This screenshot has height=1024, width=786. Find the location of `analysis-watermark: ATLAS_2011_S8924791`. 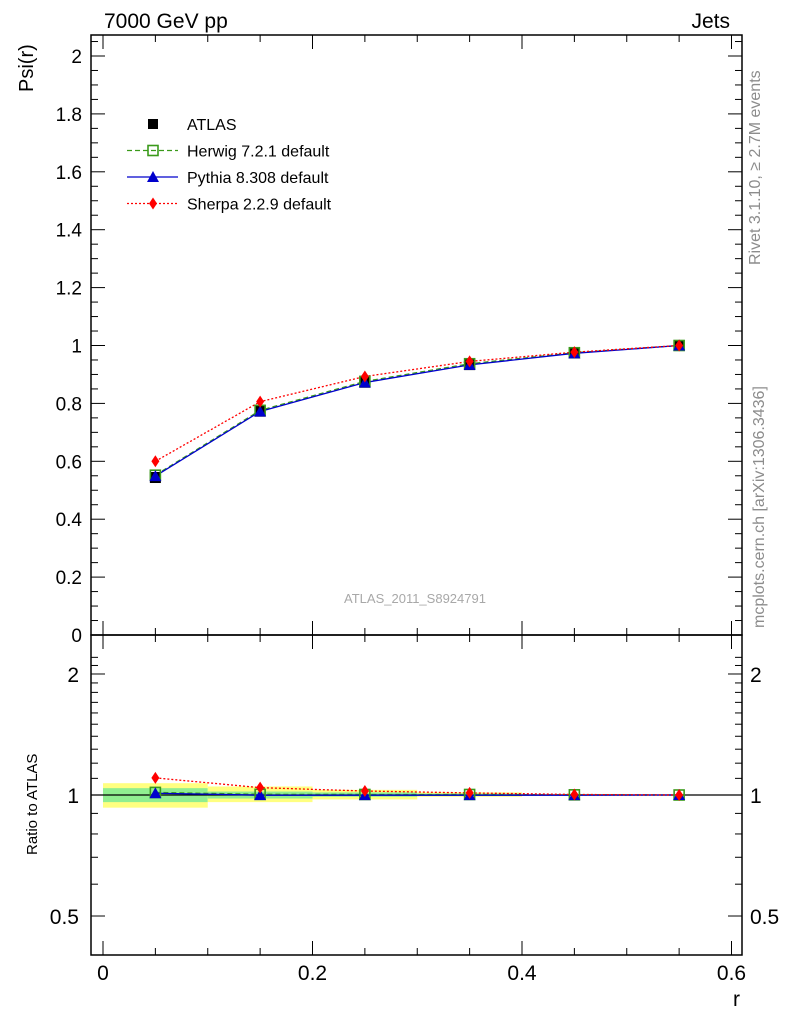

analysis-watermark: ATLAS_2011_S8924791 is located at coordinates (415, 598).